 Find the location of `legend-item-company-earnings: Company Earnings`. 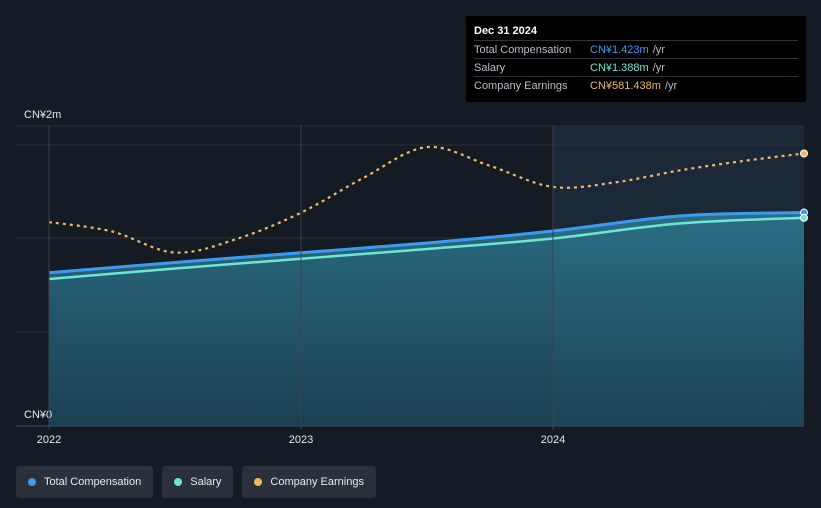

legend-item-company-earnings: Company Earnings is located at coordinates (309, 482).